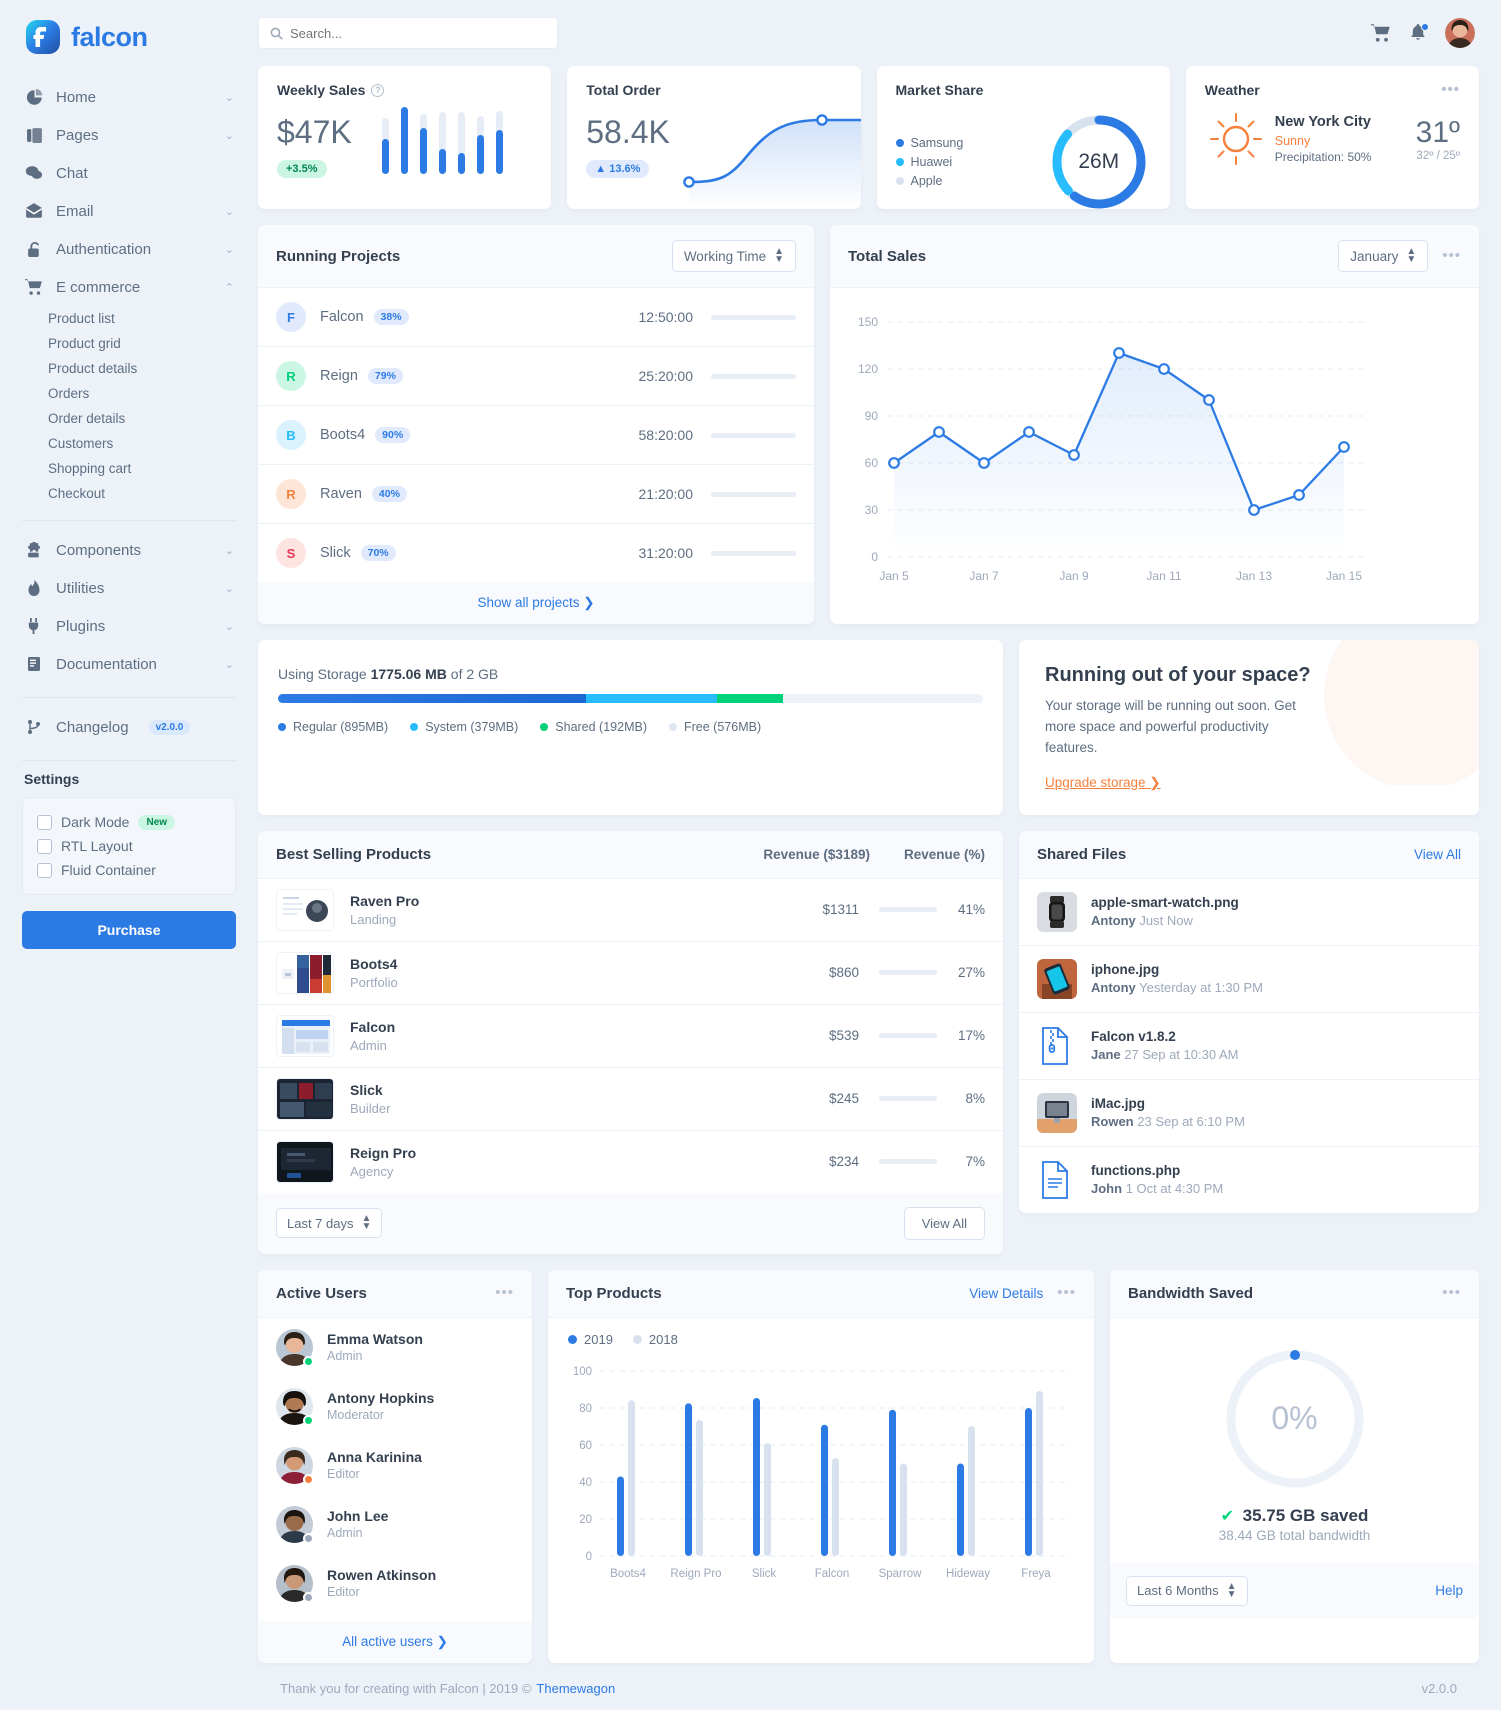  I want to click on bandwidth-range-select: Last 6 Months ▲ ▼, so click(1187, 1590).